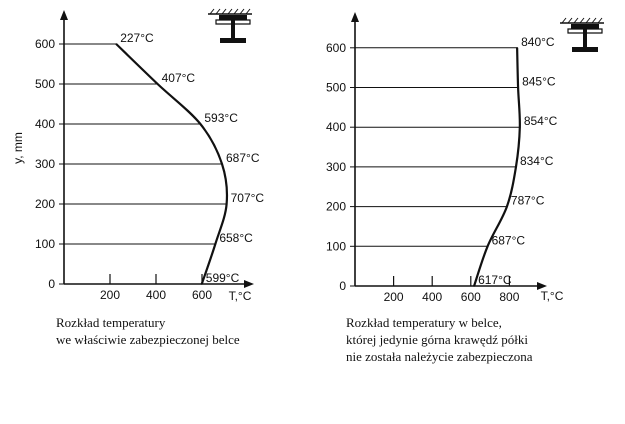 This screenshot has height=424, width=625. Describe the element at coordinates (111, 322) in the screenshot. I see `caption-line: Rozkład temperatury` at that location.